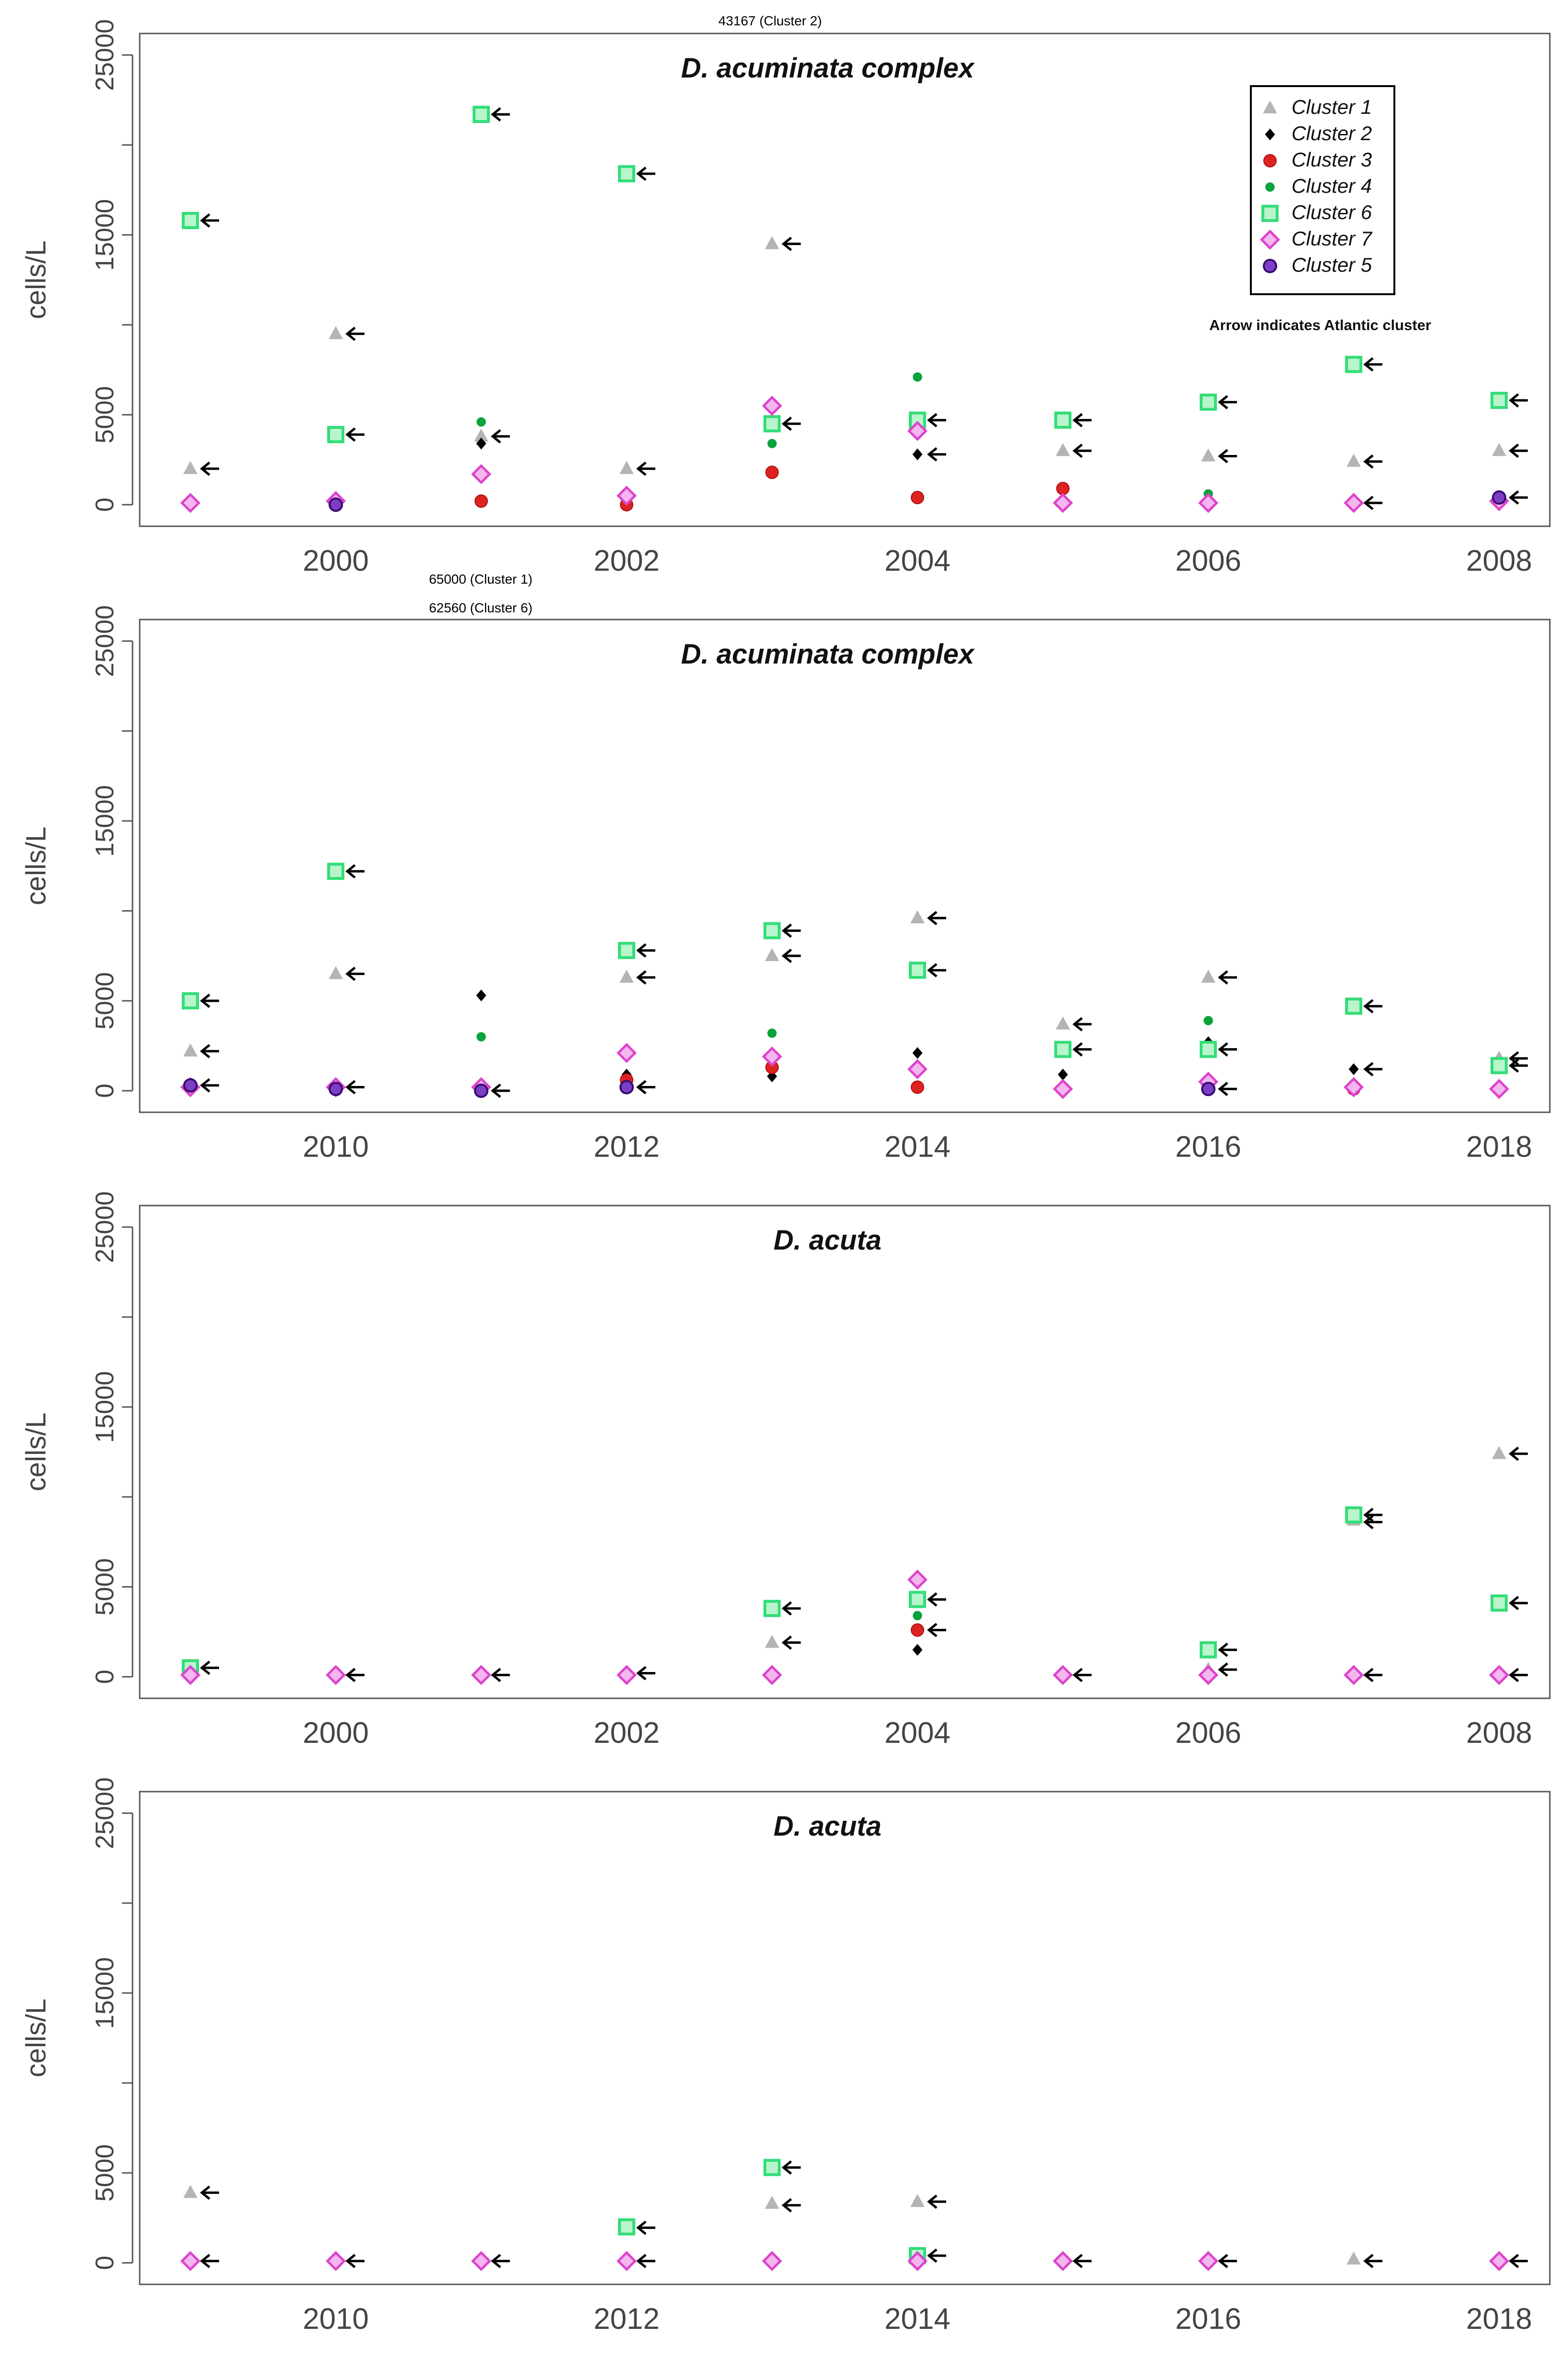 The width and height of the screenshot is (1568, 2359). I want to click on y-tick-label: 5000, so click(104, 1587).